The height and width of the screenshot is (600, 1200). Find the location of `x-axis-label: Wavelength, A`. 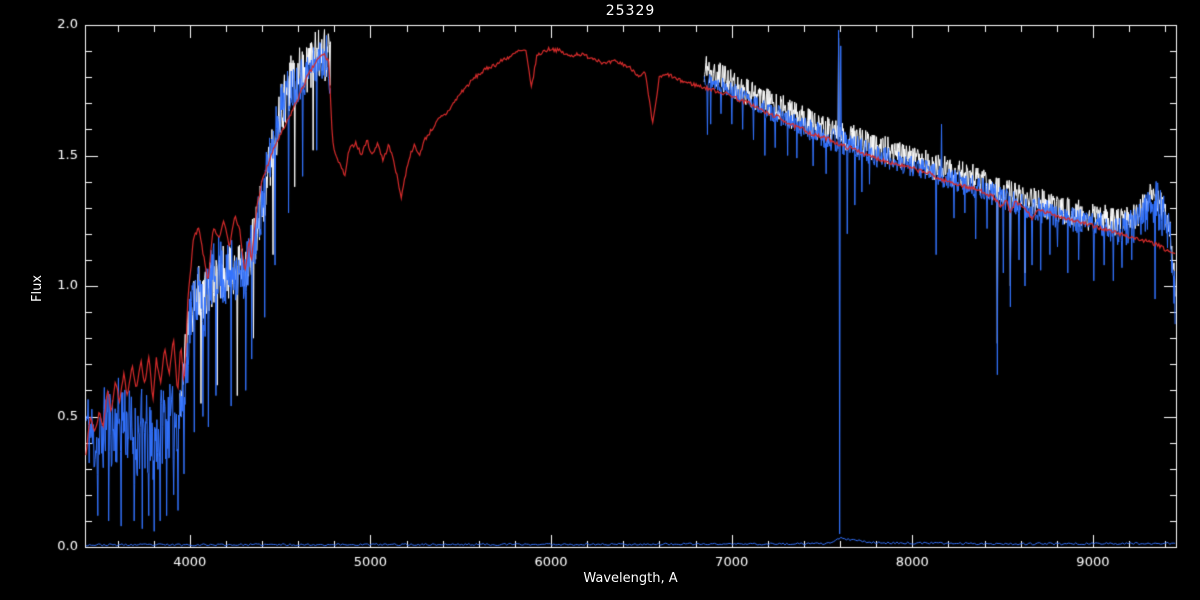

x-axis-label: Wavelength, A is located at coordinates (630, 578).